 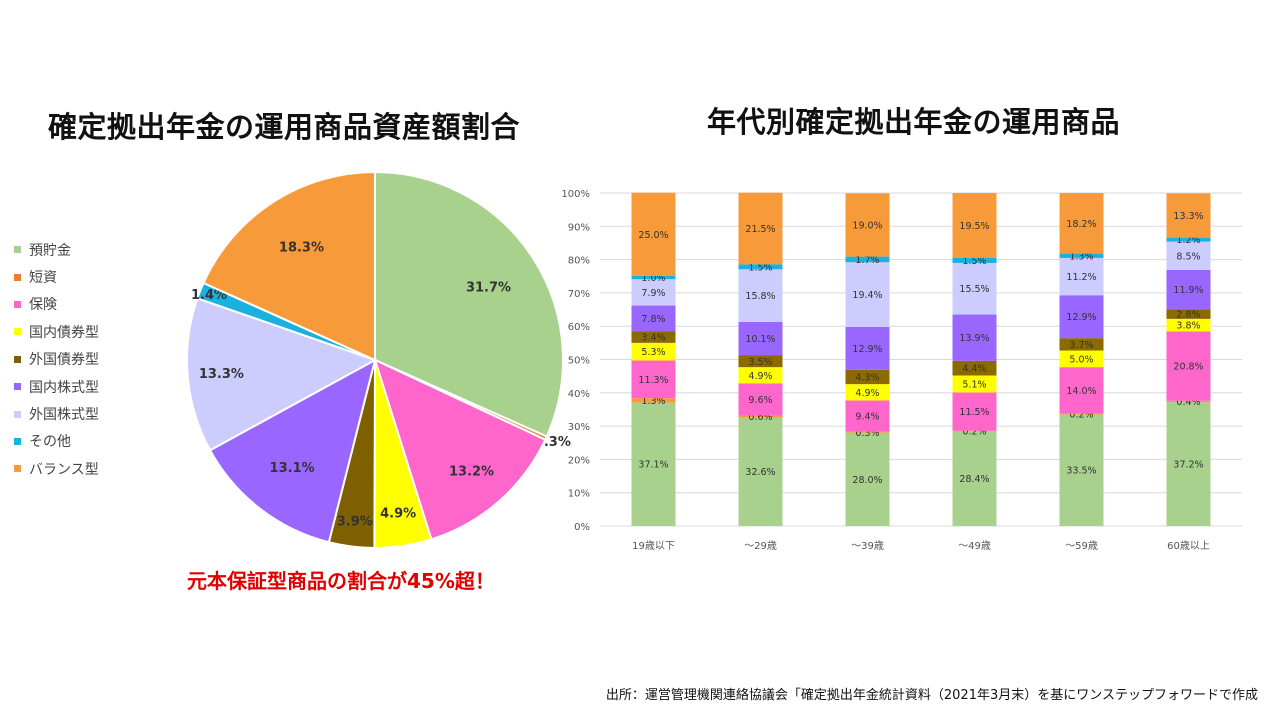 What do you see at coordinates (50, 250) in the screenshot?
I see `legend-label: 預貯金` at bounding box center [50, 250].